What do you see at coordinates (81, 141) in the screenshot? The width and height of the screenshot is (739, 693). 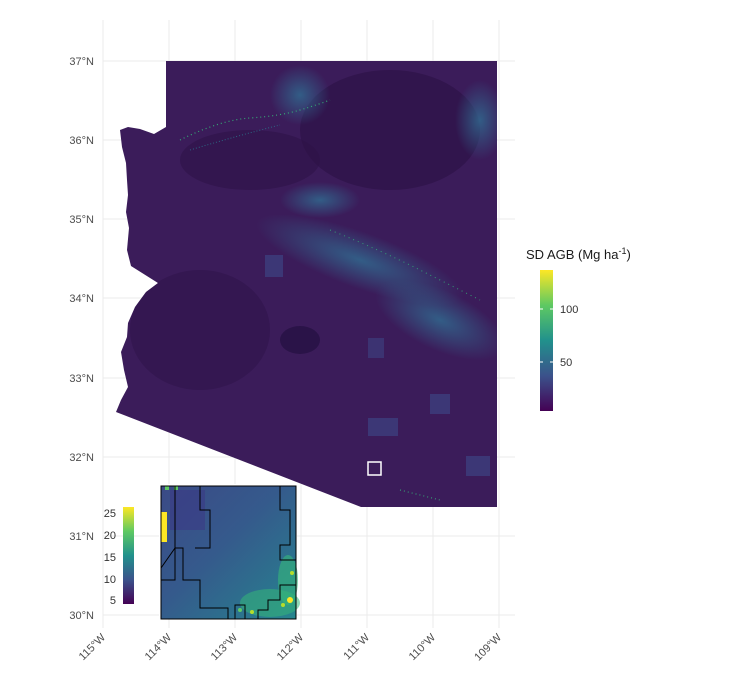 I see `lat-label-36: 36°N` at bounding box center [81, 141].